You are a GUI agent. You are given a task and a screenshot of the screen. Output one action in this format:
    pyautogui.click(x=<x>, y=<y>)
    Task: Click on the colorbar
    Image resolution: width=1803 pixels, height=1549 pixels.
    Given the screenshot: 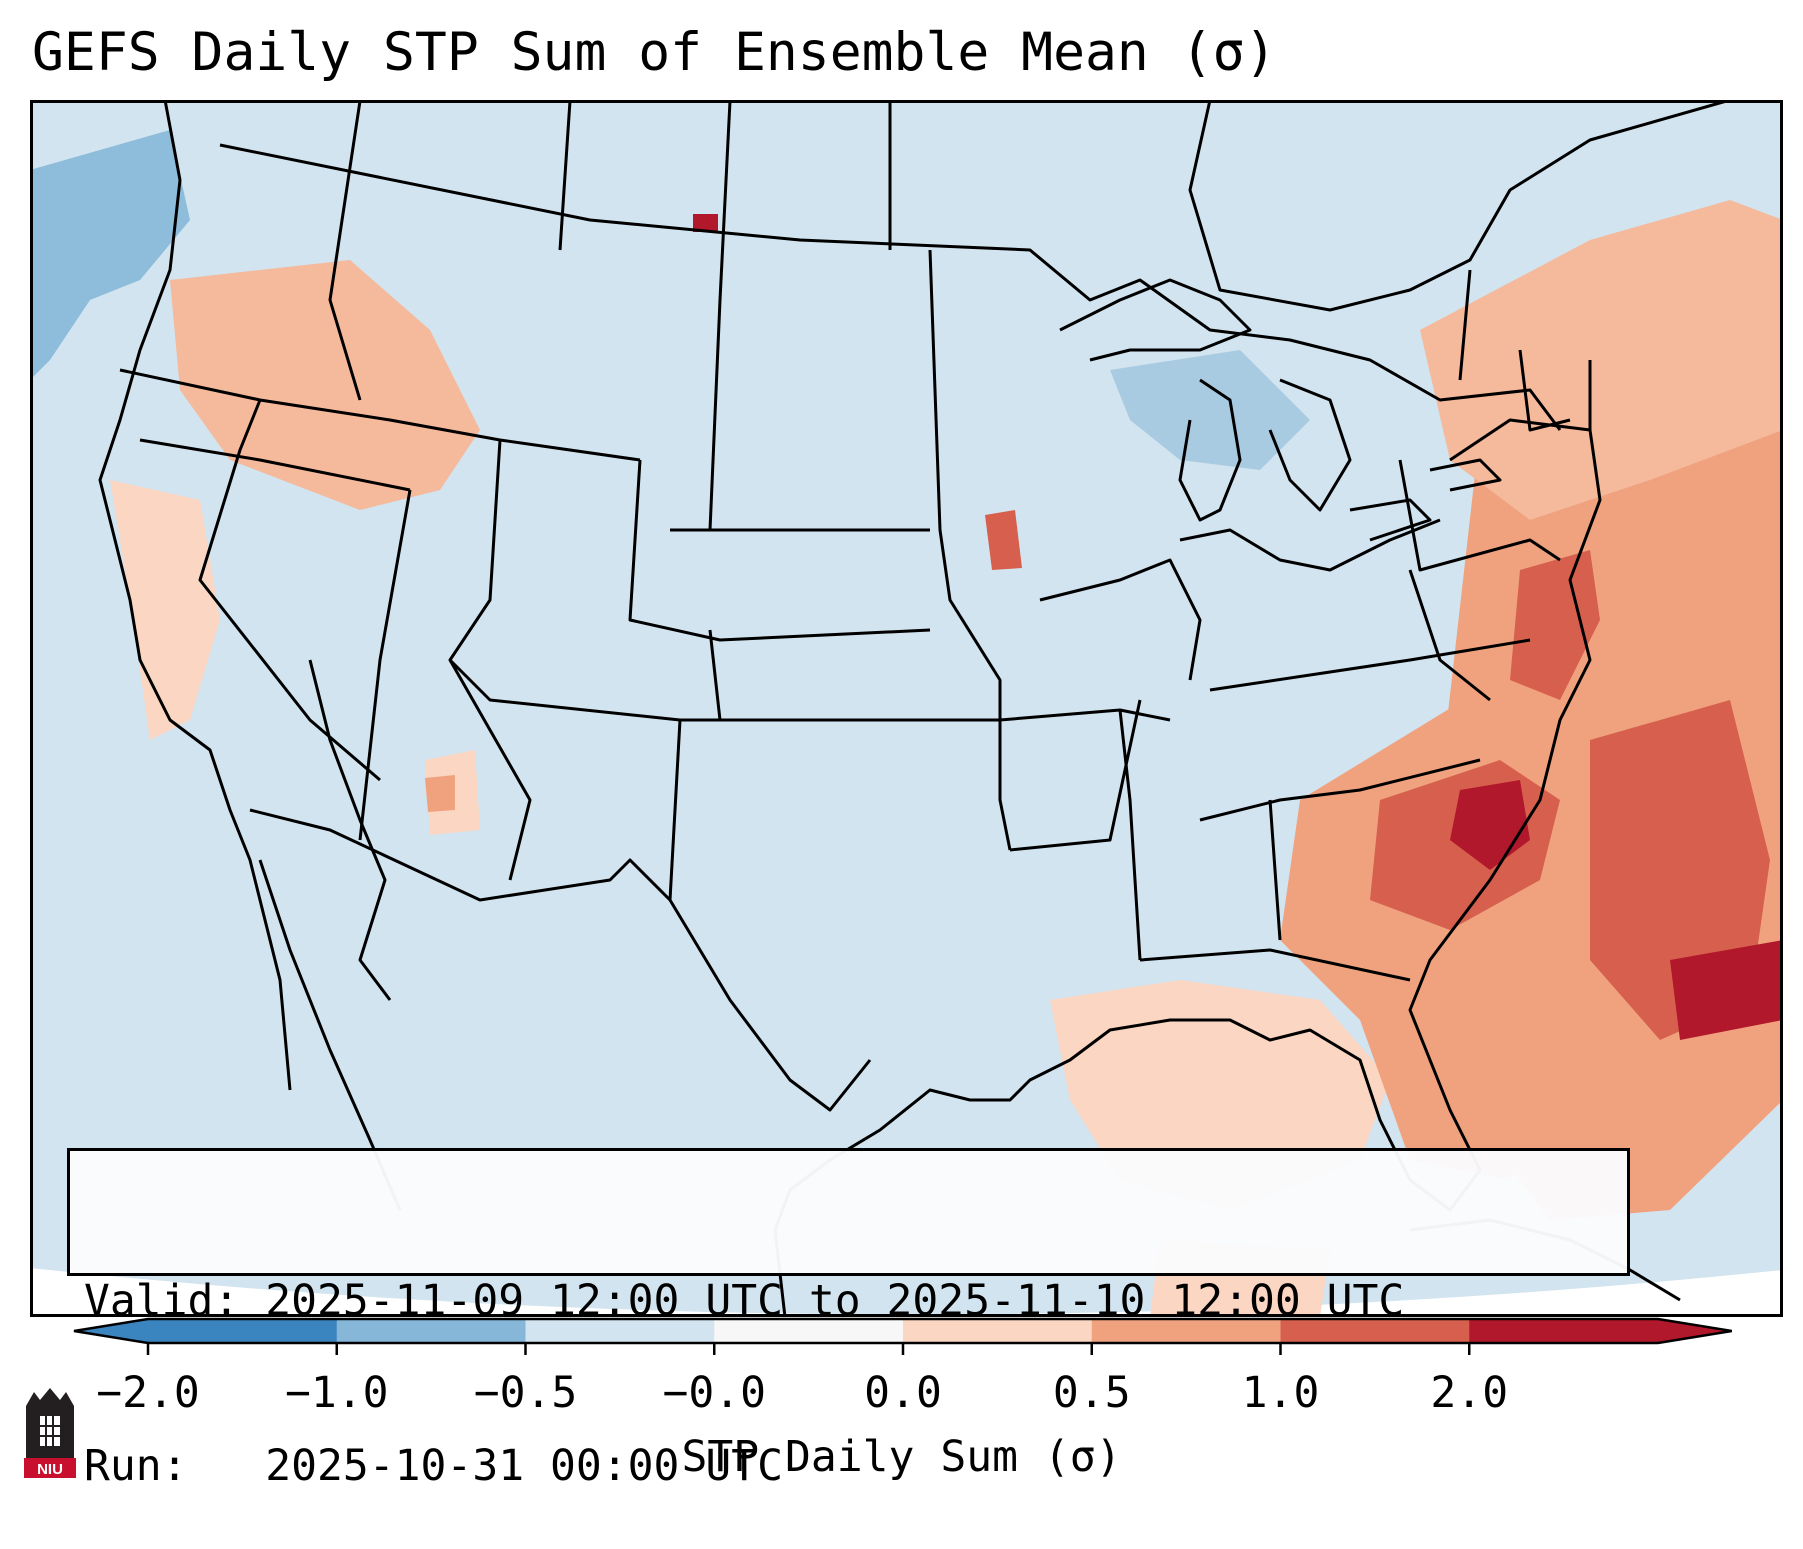 What is the action you would take?
    pyautogui.click(x=902, y=1336)
    